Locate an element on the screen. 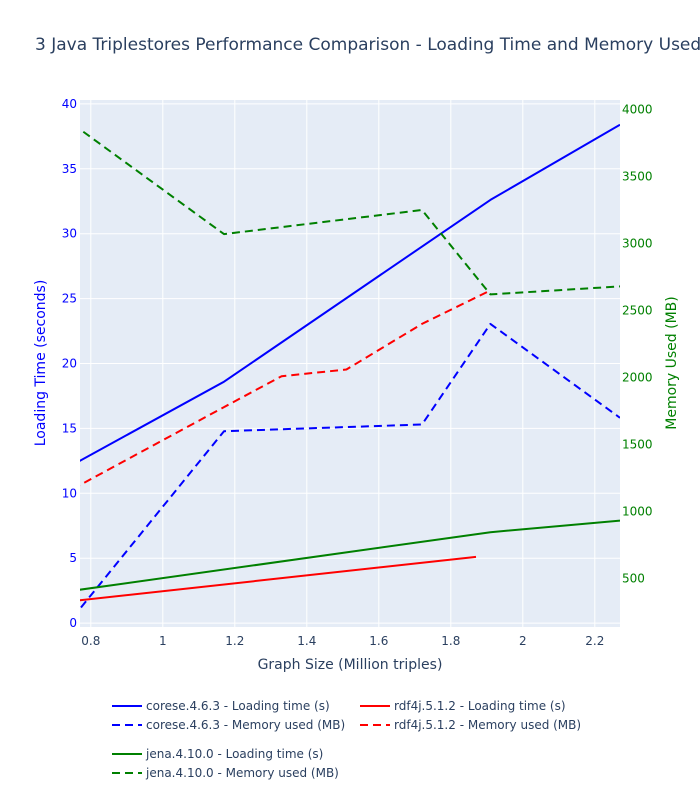  left-tick-label: 10 is located at coordinates (69, 493).